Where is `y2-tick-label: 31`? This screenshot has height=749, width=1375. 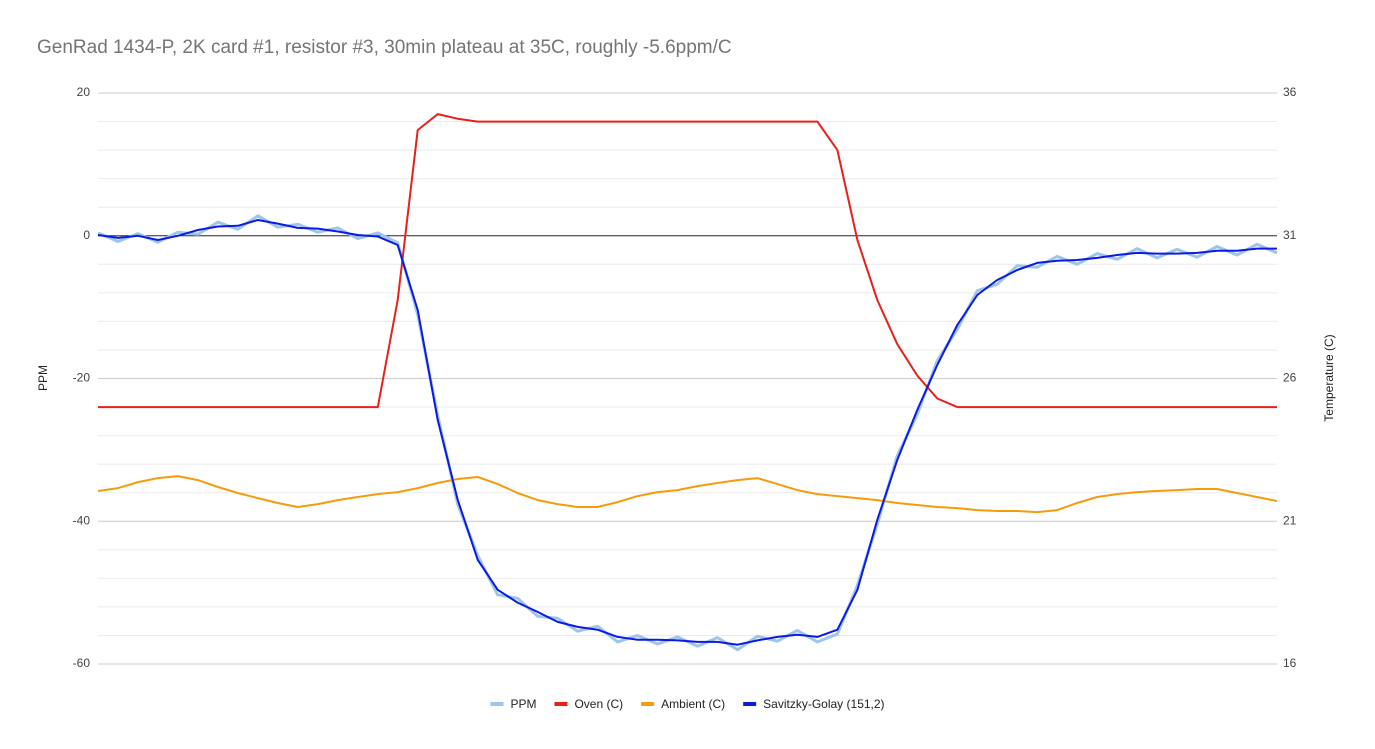 y2-tick-label: 31 is located at coordinates (1290, 235).